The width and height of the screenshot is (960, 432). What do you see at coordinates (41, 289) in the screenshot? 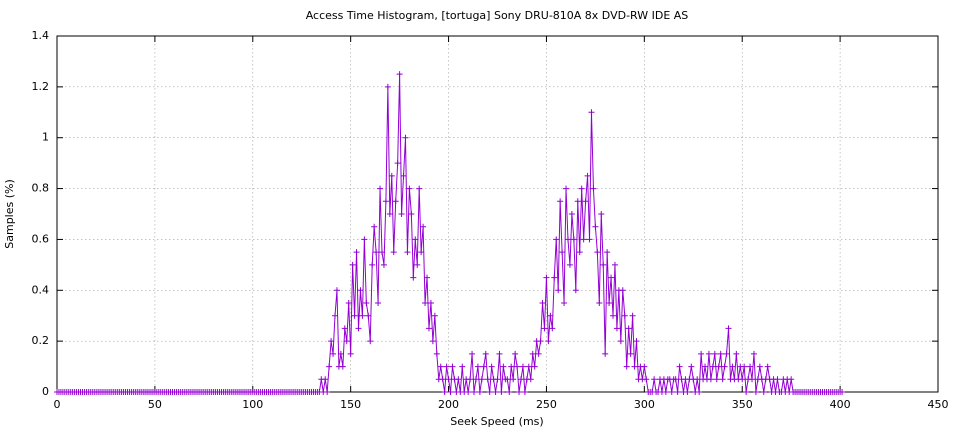
I see `y-tick-label: 0.4` at bounding box center [41, 289].